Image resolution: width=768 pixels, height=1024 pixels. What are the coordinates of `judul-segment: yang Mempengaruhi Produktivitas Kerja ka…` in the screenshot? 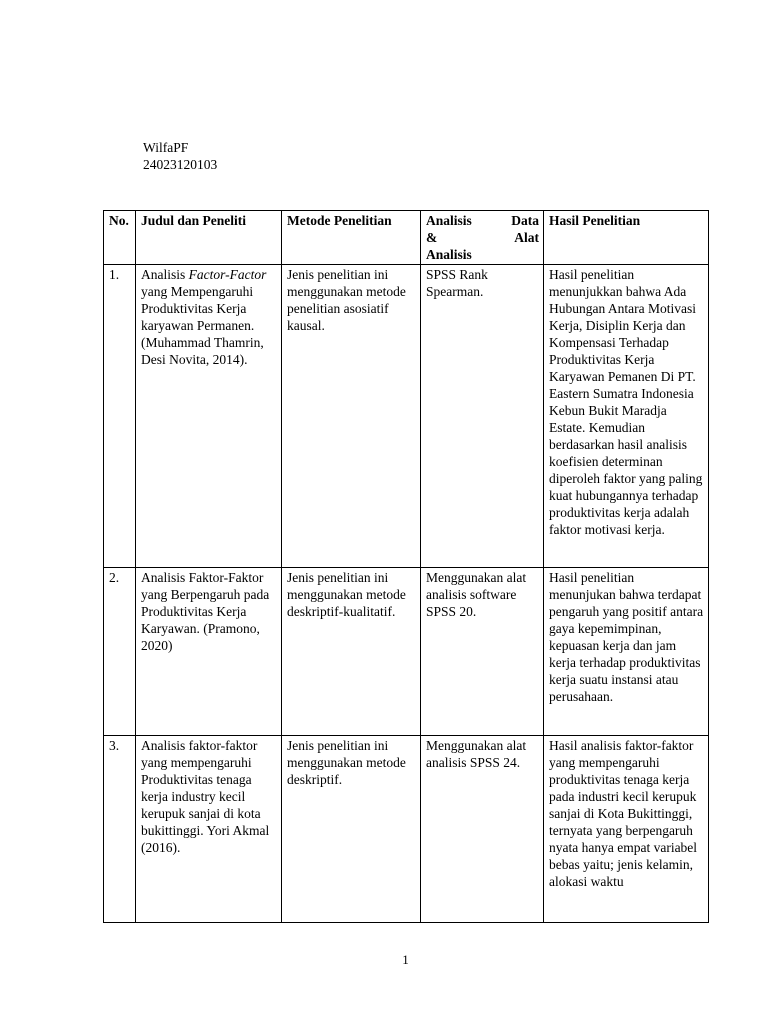 It's located at (202, 325).